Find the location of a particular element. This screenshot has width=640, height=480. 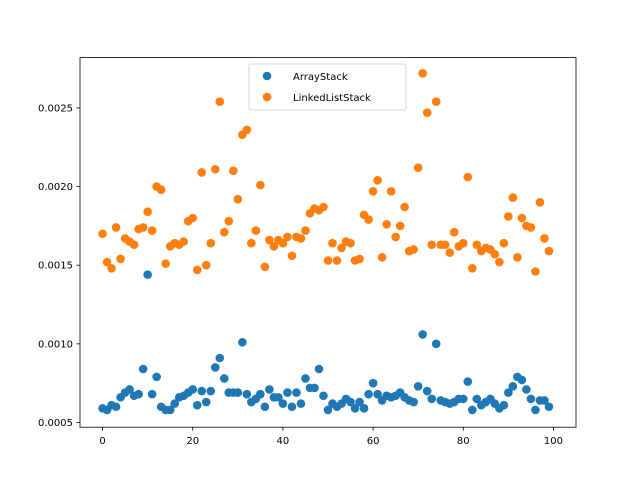

x-tick-label: 60 is located at coordinates (373, 441).